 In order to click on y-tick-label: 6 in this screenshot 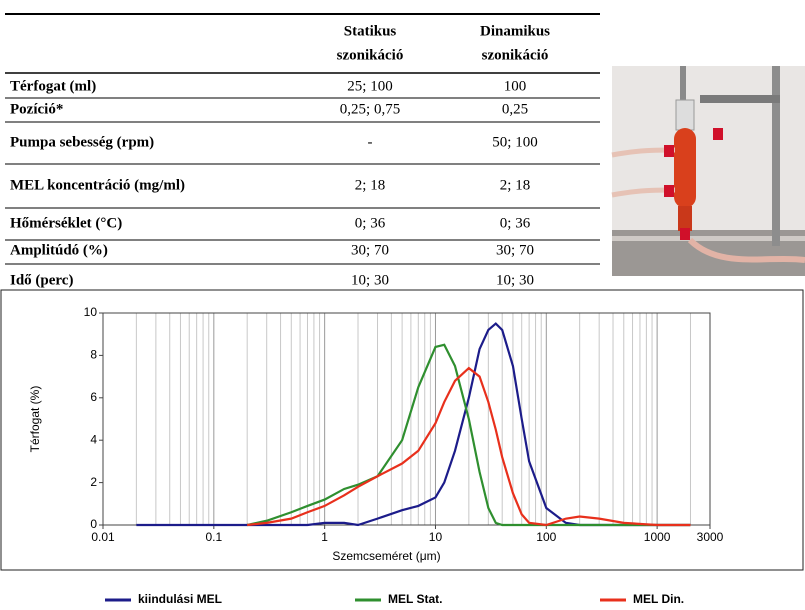, I will do `click(93, 397)`.